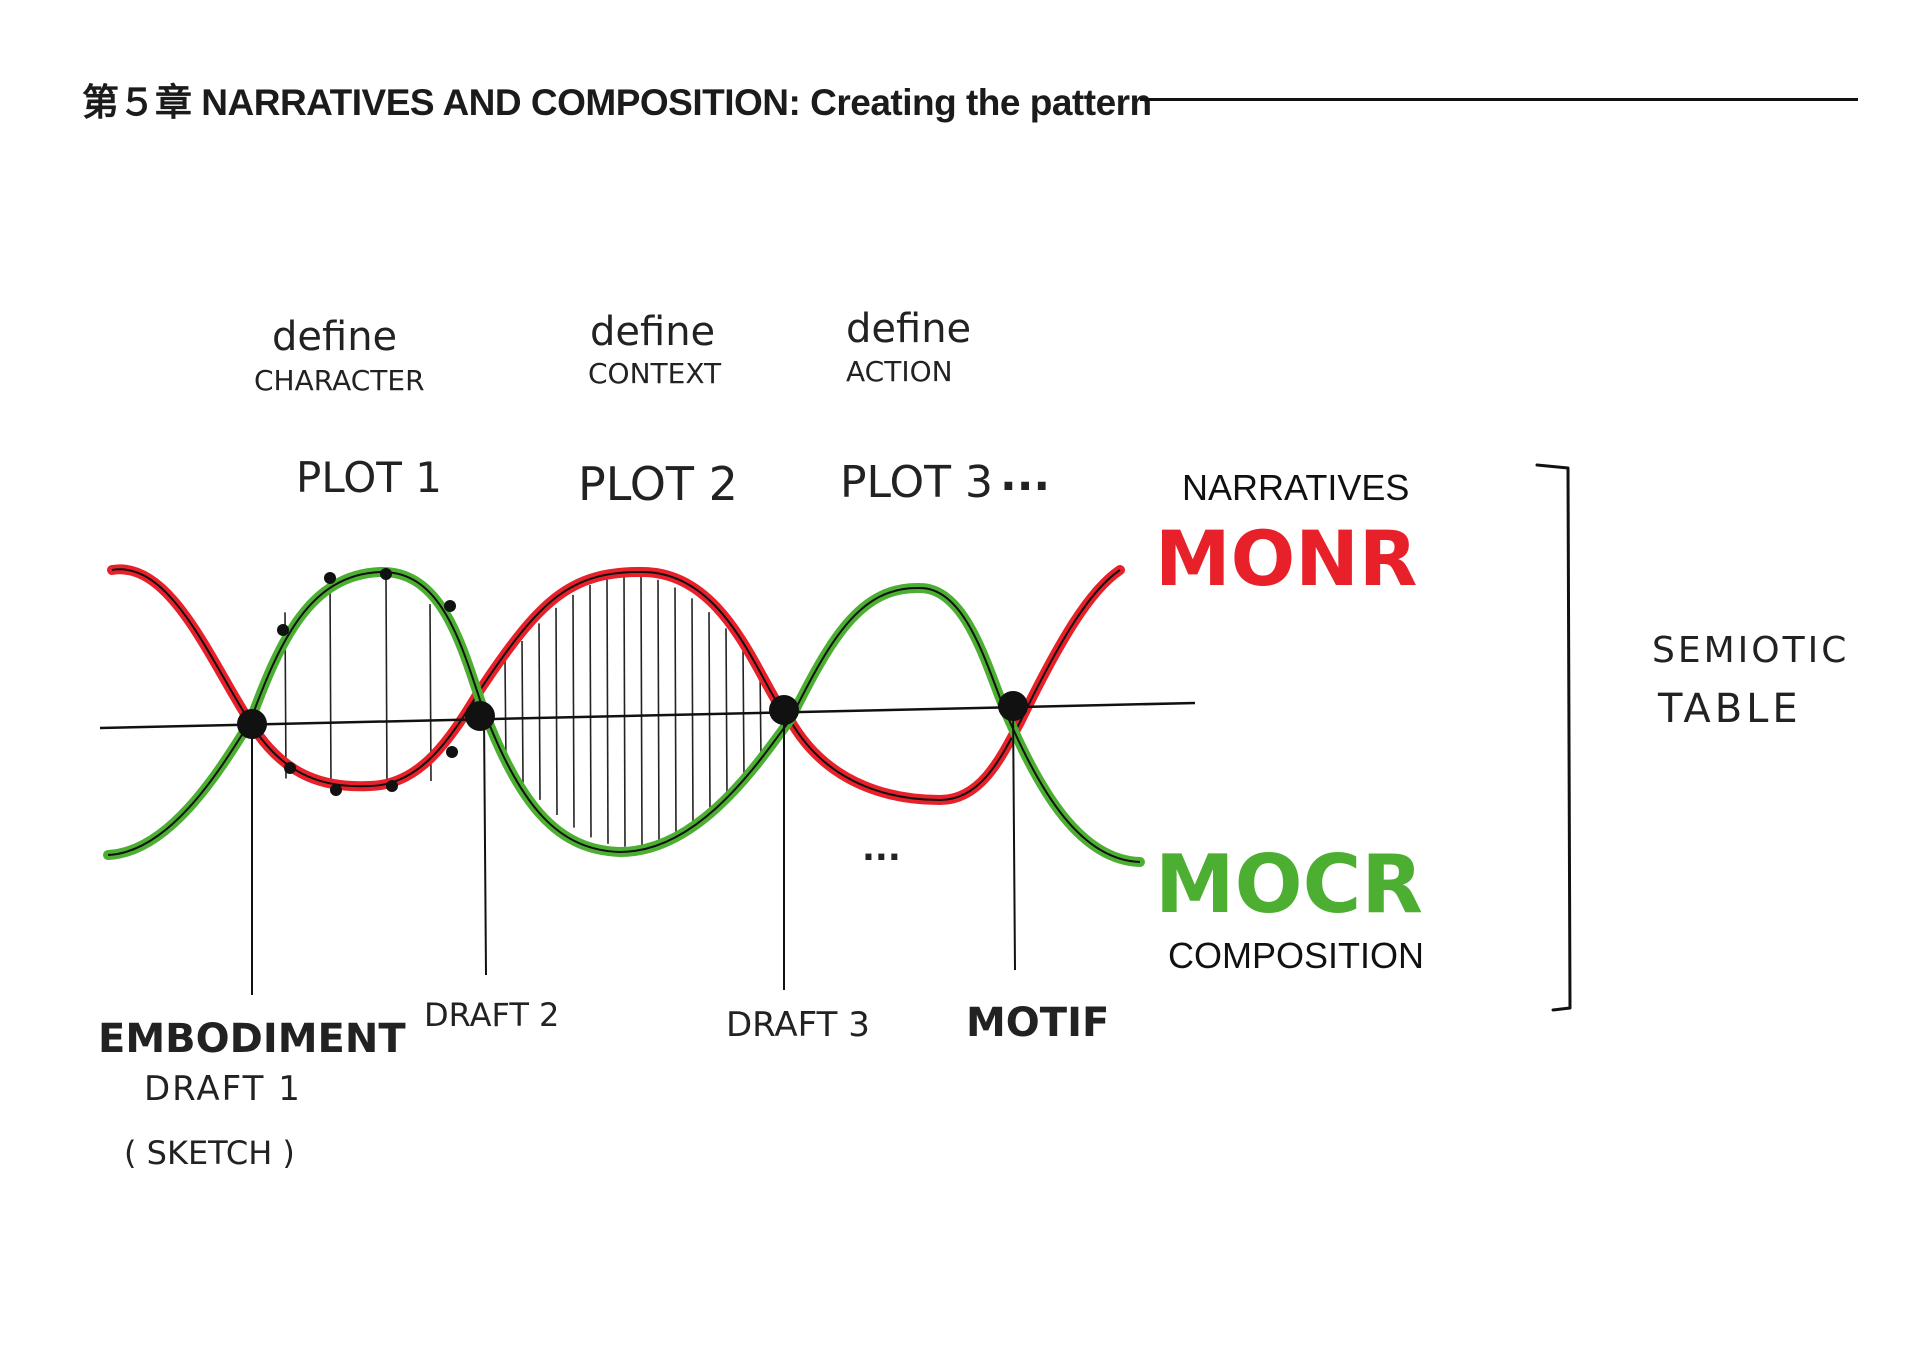 The image size is (1920, 1357). What do you see at coordinates (252, 1039) in the screenshot?
I see `embodiment-label: EMBODIMENT` at bounding box center [252, 1039].